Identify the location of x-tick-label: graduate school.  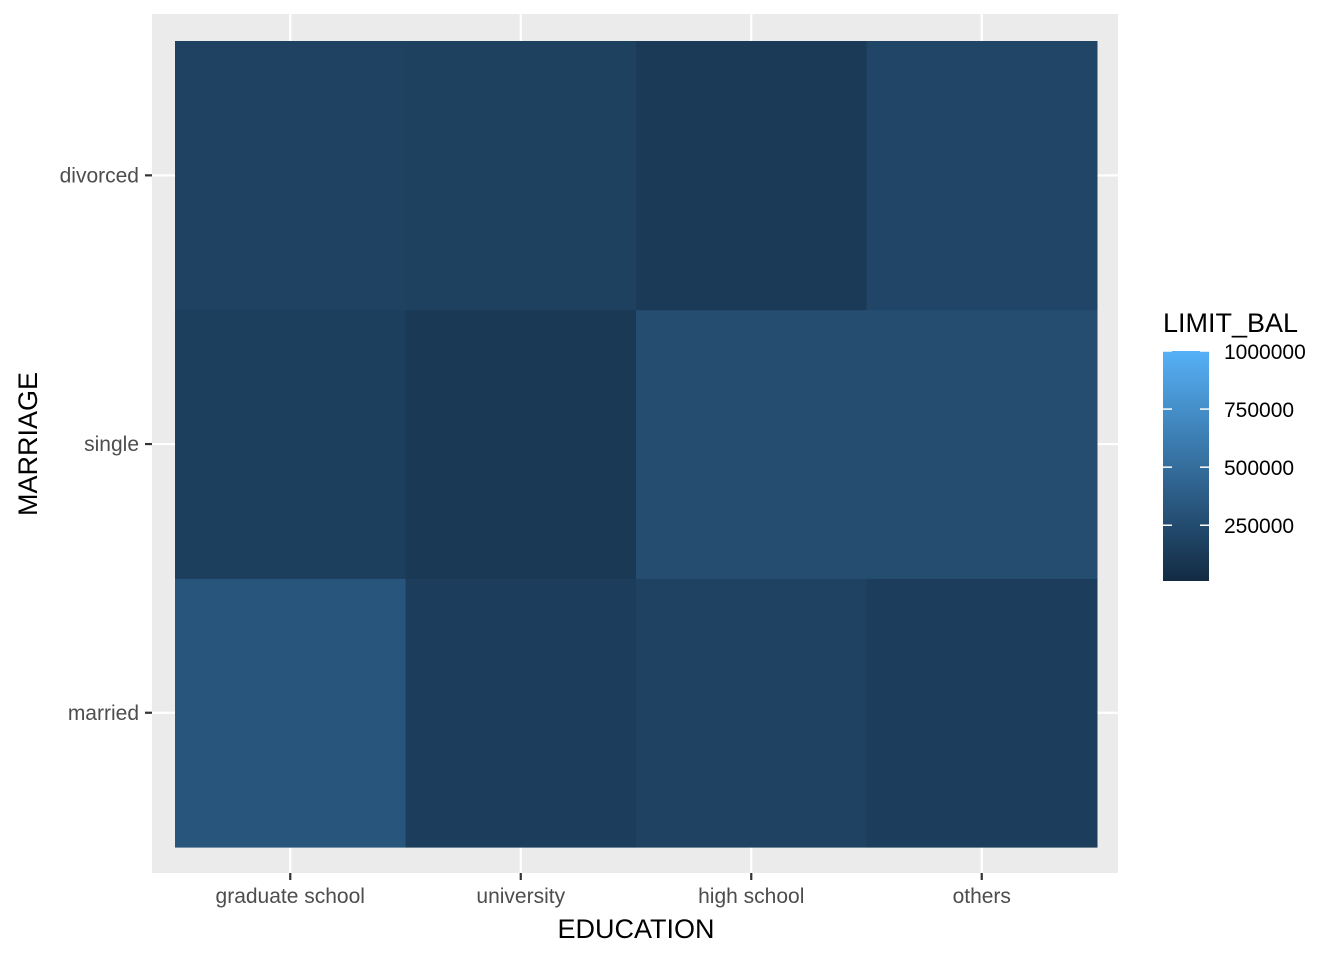
(290, 896).